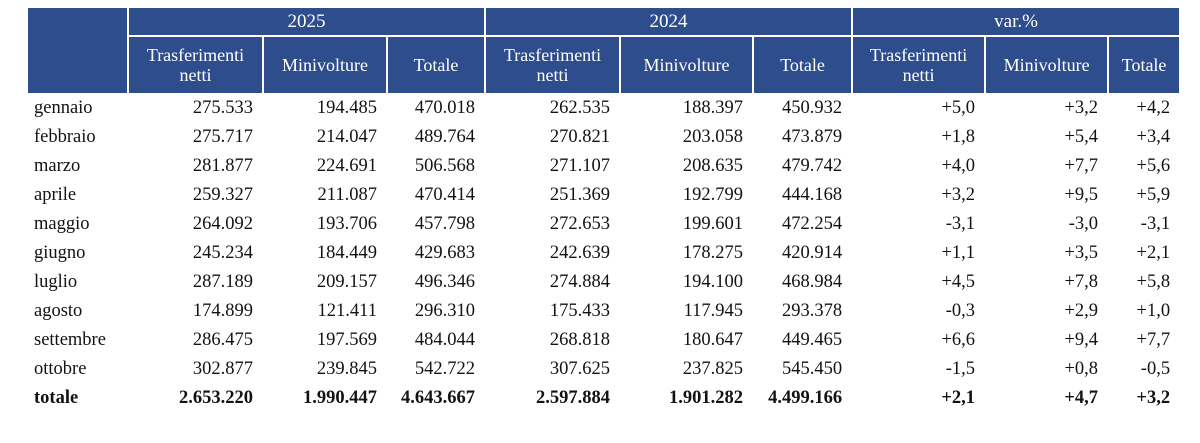 This screenshot has width=1200, height=443. What do you see at coordinates (1083, 224) in the screenshot?
I see `value-cell: -3,0` at bounding box center [1083, 224].